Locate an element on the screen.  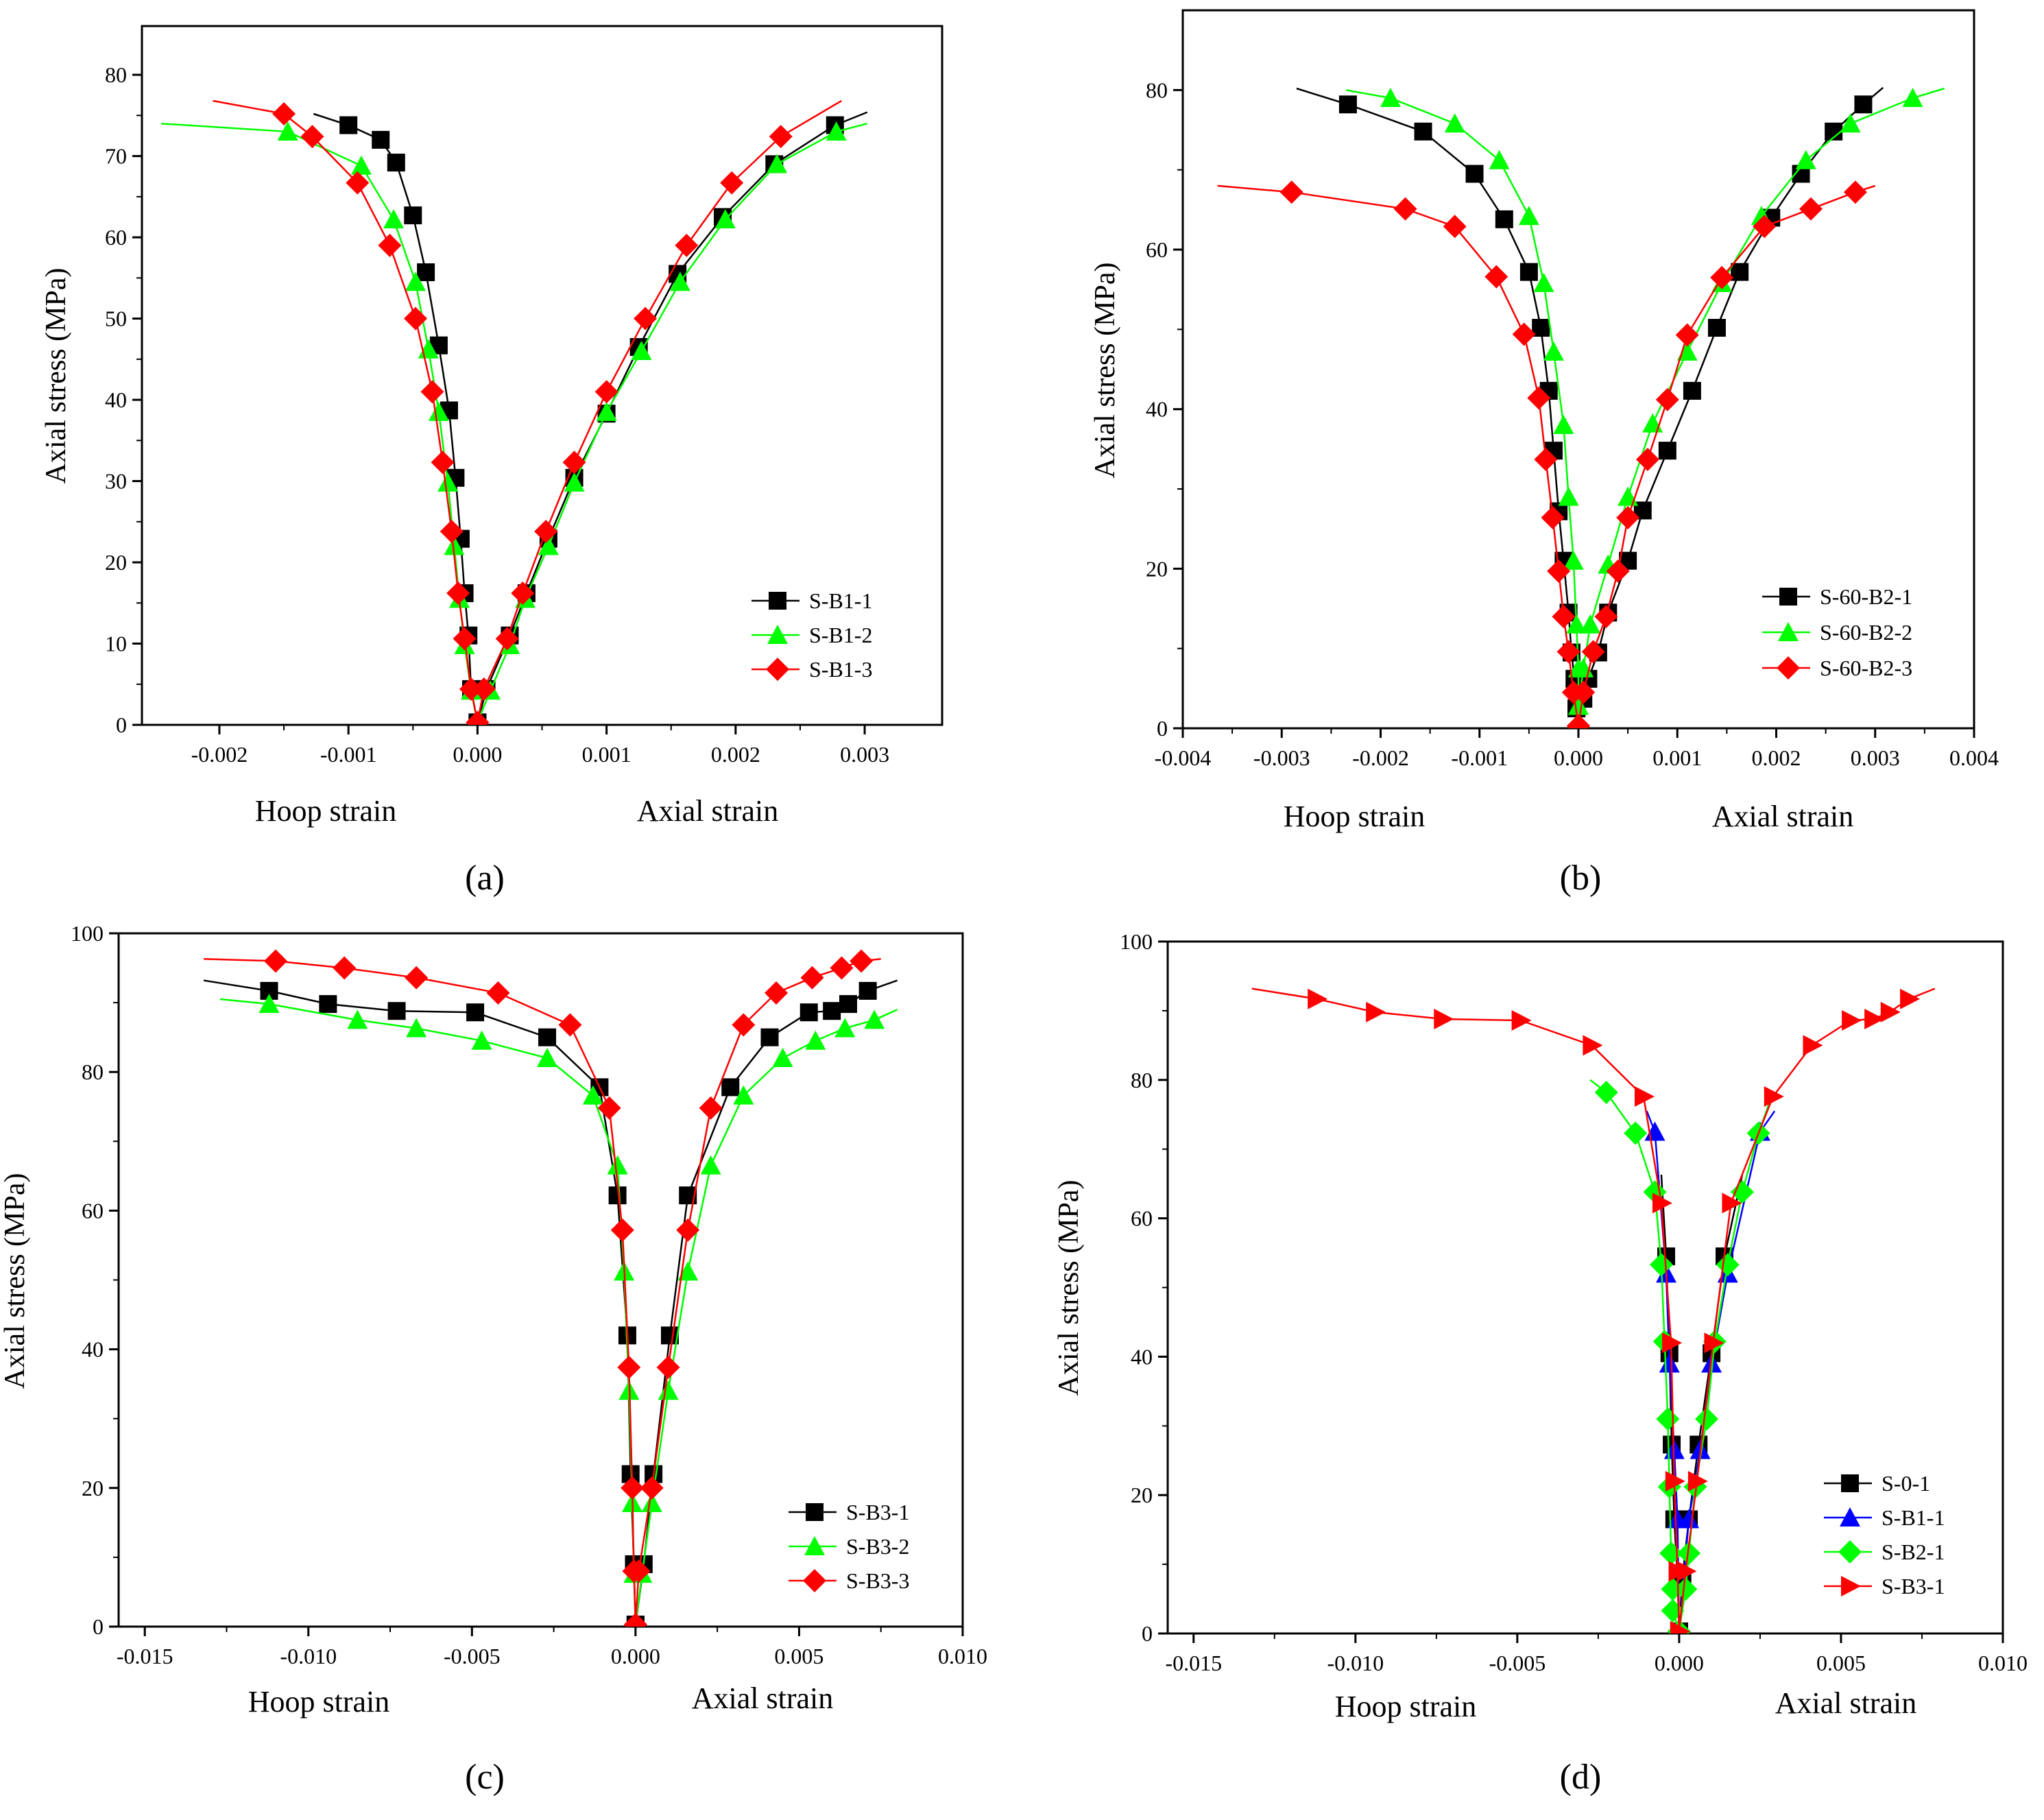
y-tick-label: 100 is located at coordinates (87, 933).